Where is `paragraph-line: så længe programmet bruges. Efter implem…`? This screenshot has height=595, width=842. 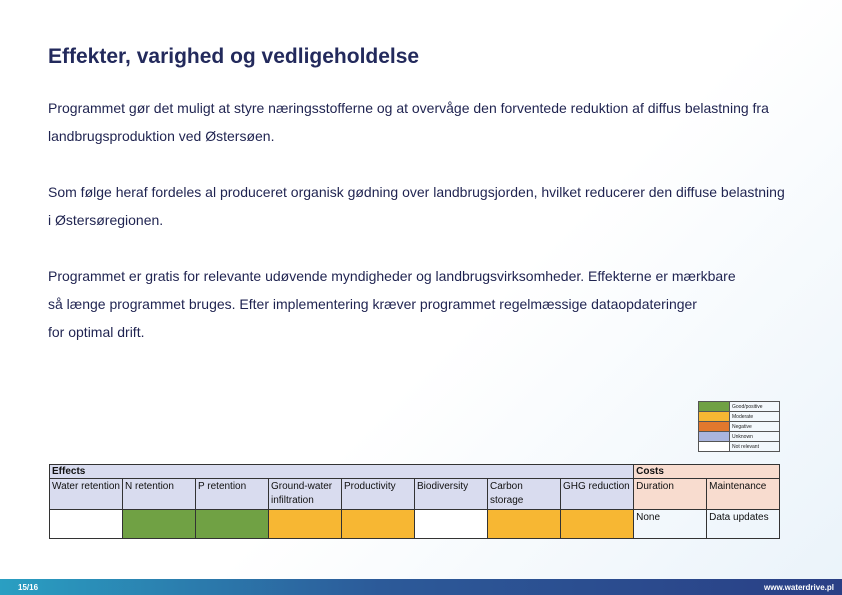
paragraph-line: så længe programmet bruges. Efter implem… is located at coordinates (372, 304).